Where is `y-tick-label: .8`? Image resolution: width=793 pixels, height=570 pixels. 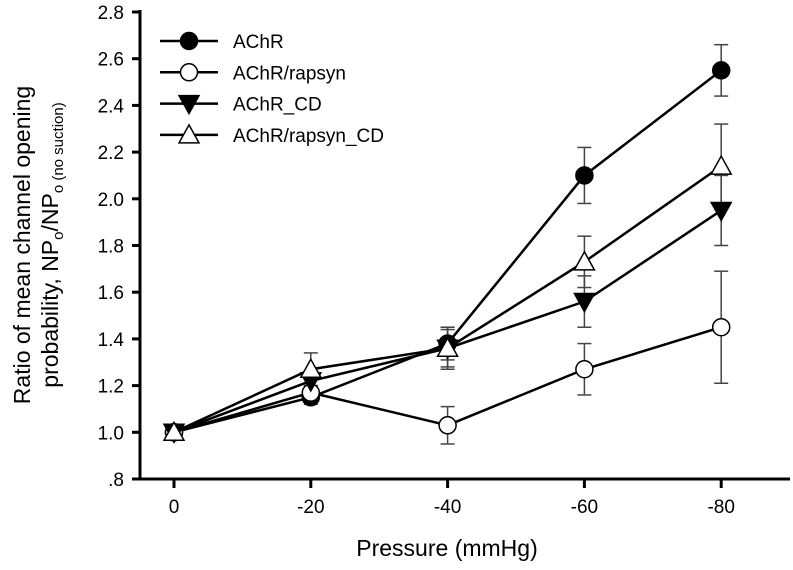 y-tick-label: .8 is located at coordinates (116, 480).